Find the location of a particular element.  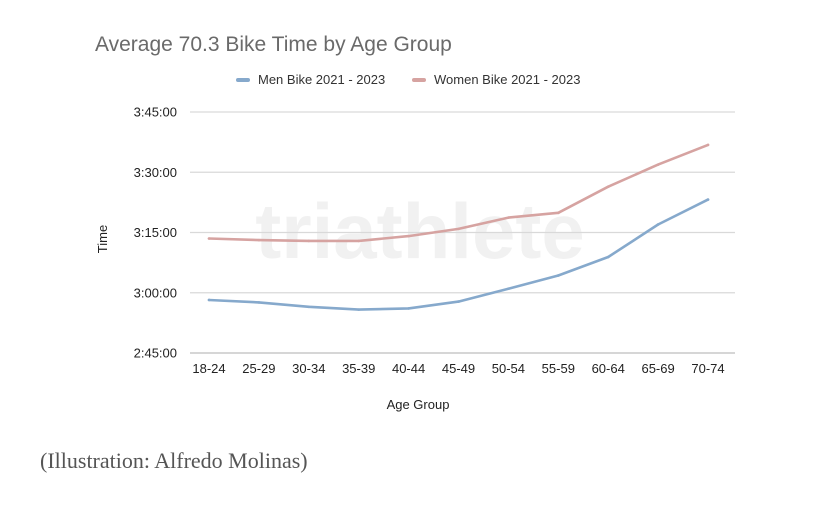

y-tick-label: 3:15:00 is located at coordinates (155, 232).